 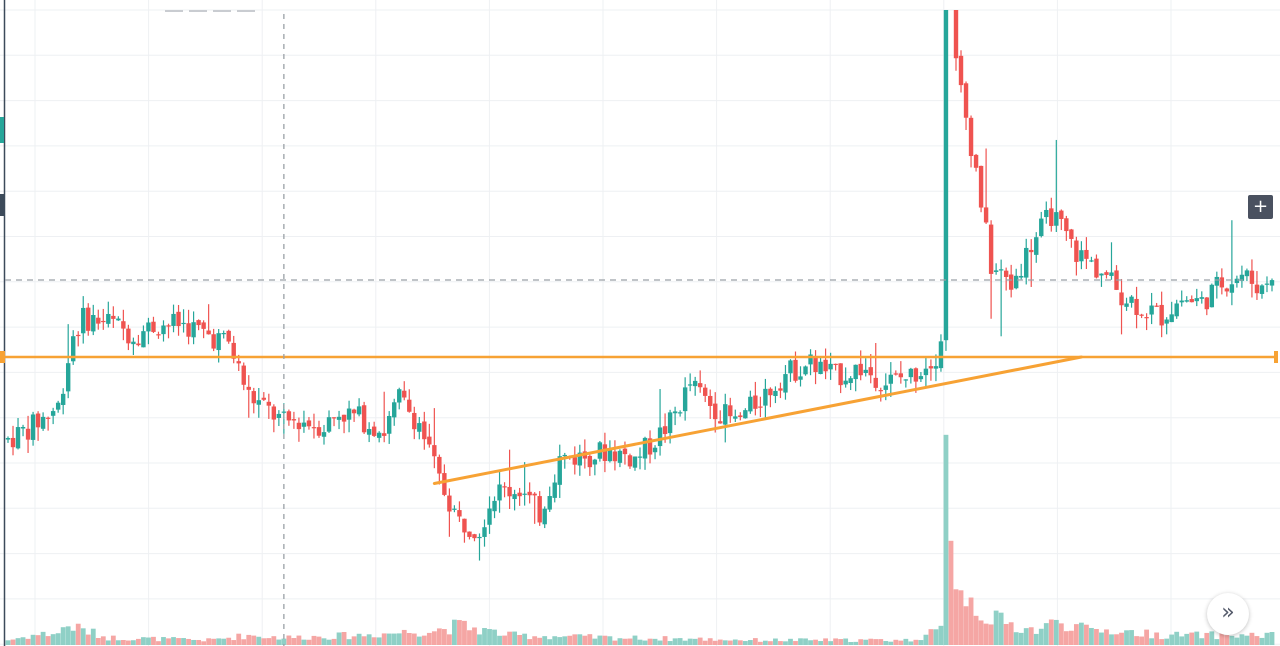 I want to click on level-handle-right, so click(x=1276, y=357).